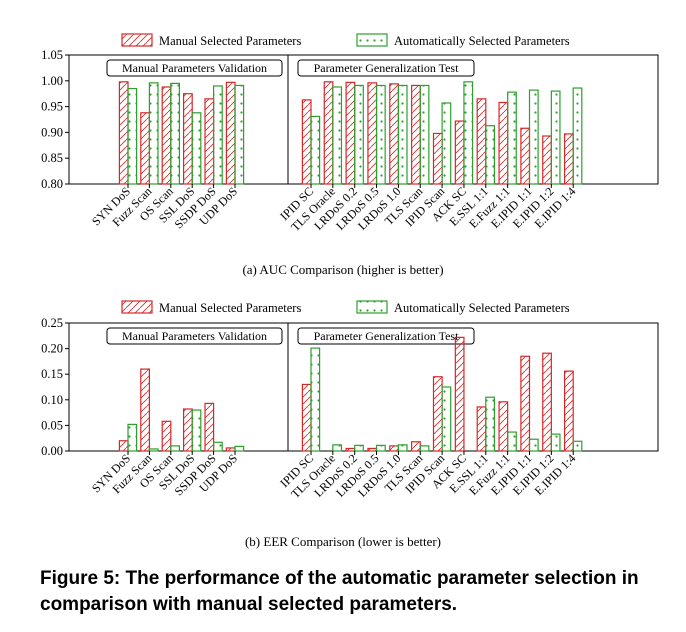  Describe the element at coordinates (52, 374) in the screenshot. I see `y-tick-label: 0.15` at that location.